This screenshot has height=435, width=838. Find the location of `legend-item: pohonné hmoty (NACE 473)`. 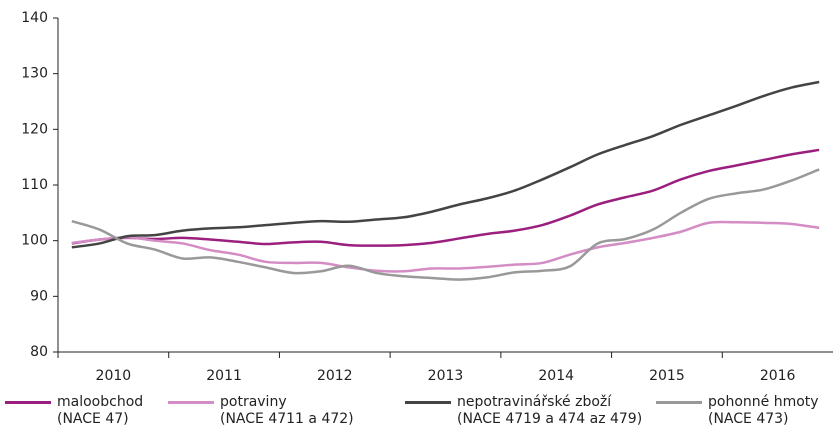

legend-item: pohonné hmoty (NACE 473) is located at coordinates (737, 411).